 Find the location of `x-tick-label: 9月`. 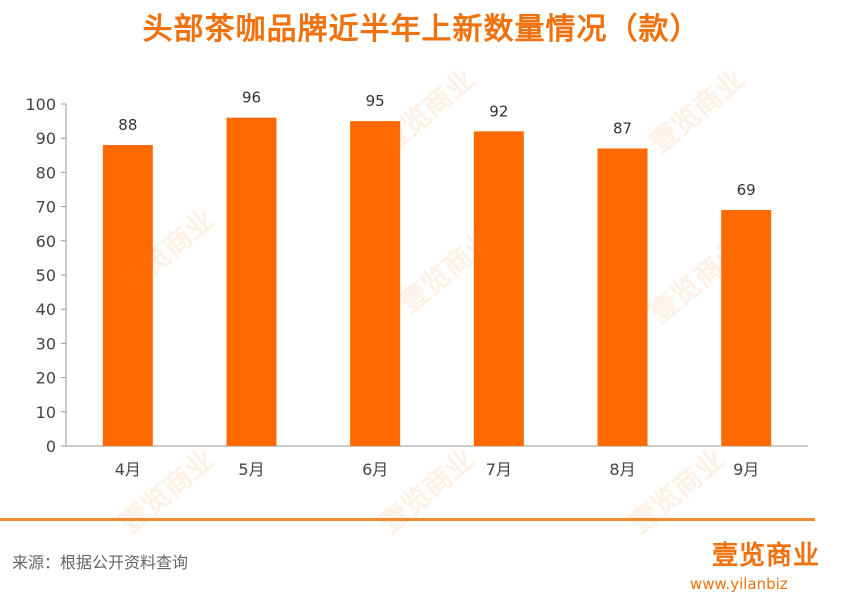

x-tick-label: 9月 is located at coordinates (746, 469).